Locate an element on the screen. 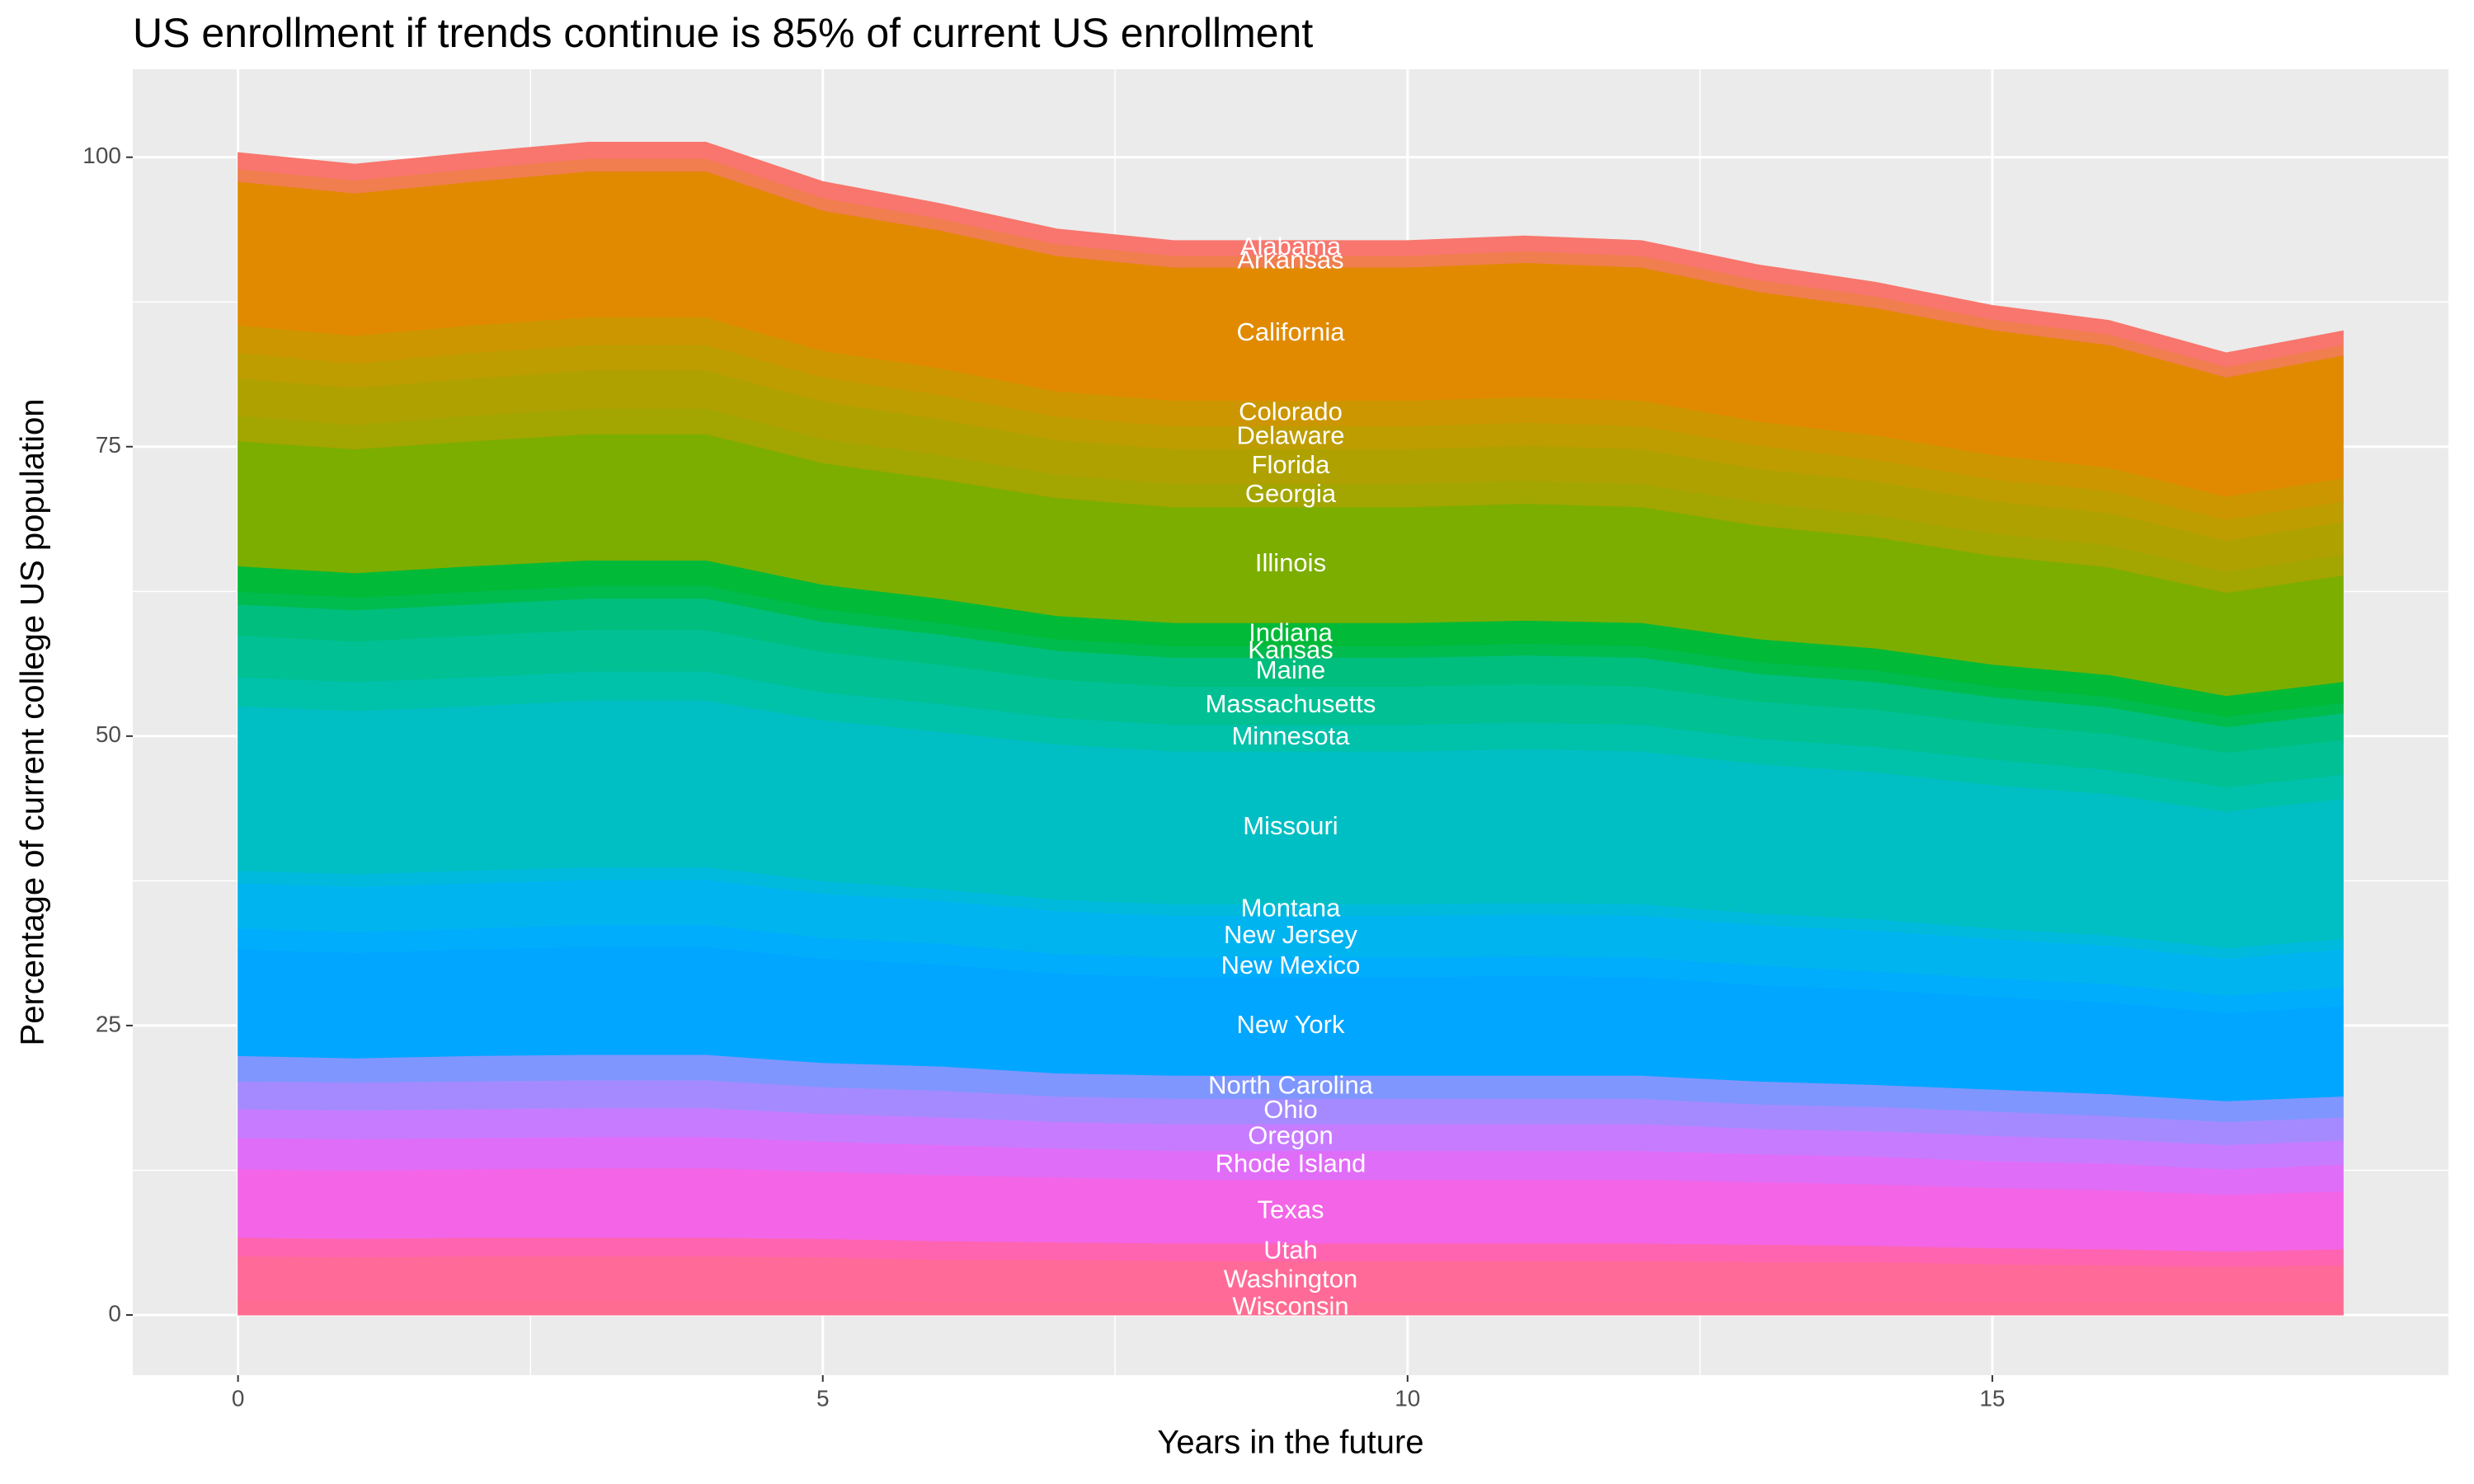  y-tick-label: 25 is located at coordinates (108, 1024).